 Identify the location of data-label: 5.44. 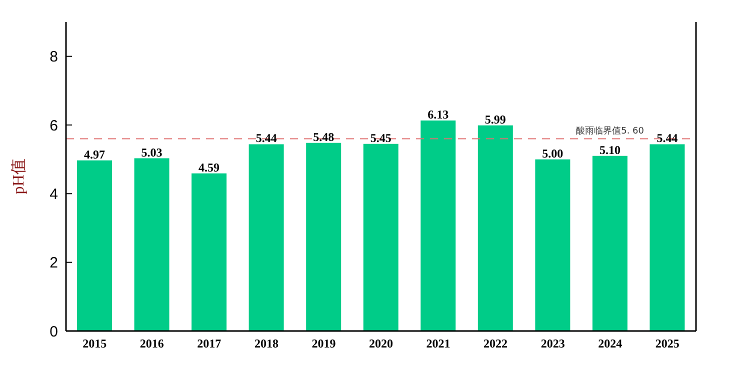
(266, 138).